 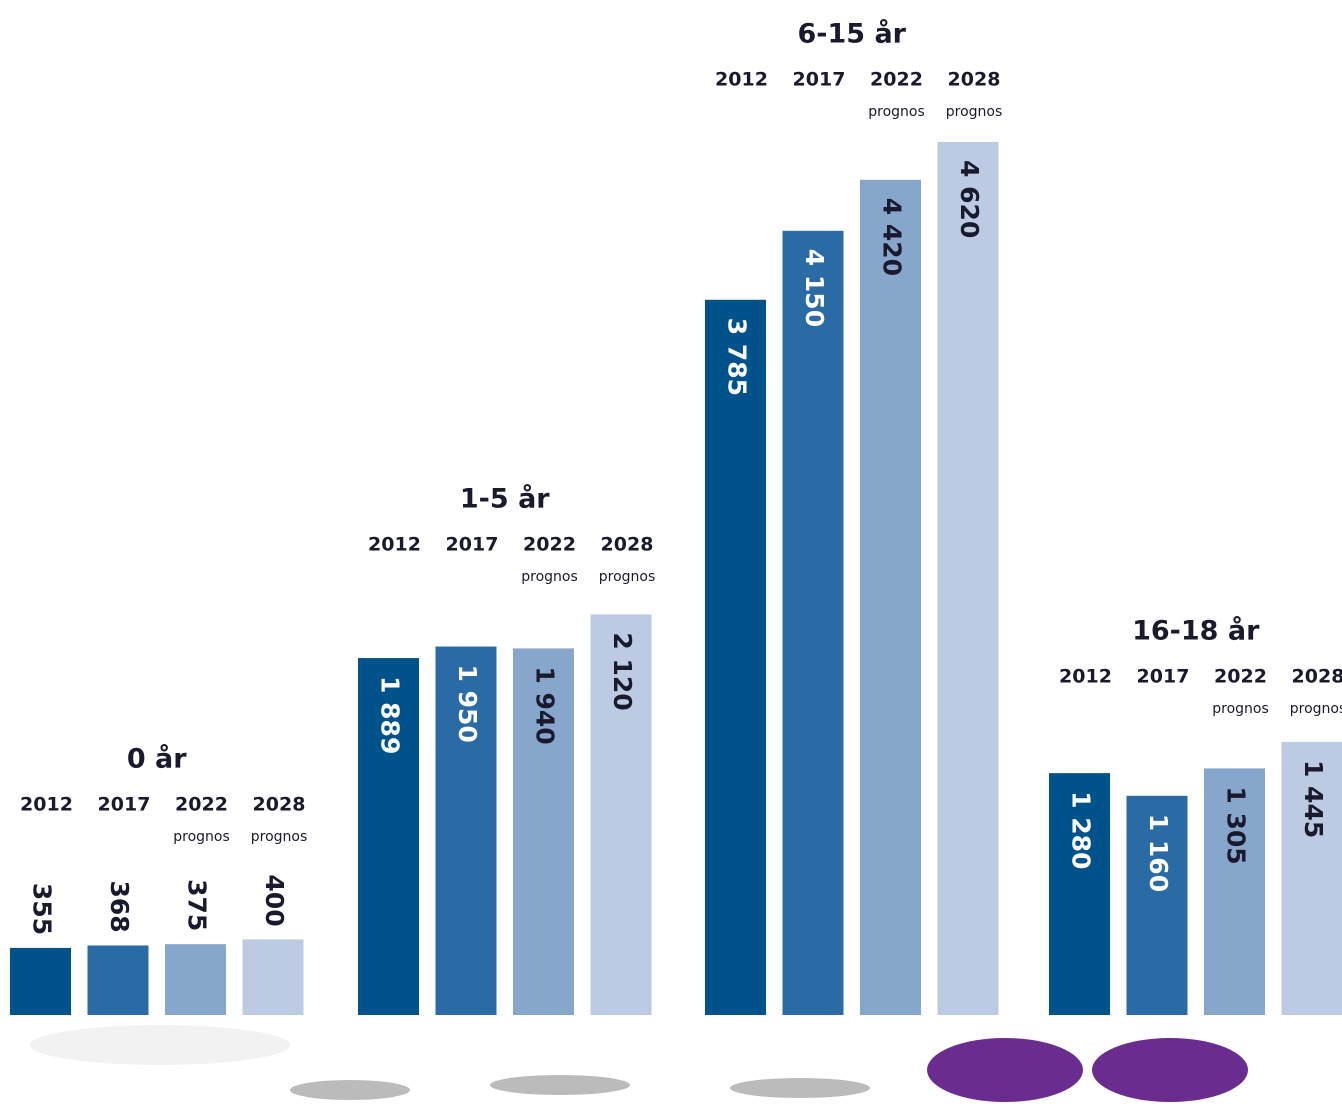 I want to click on group-title: 16-18 år, so click(x=1196, y=631).